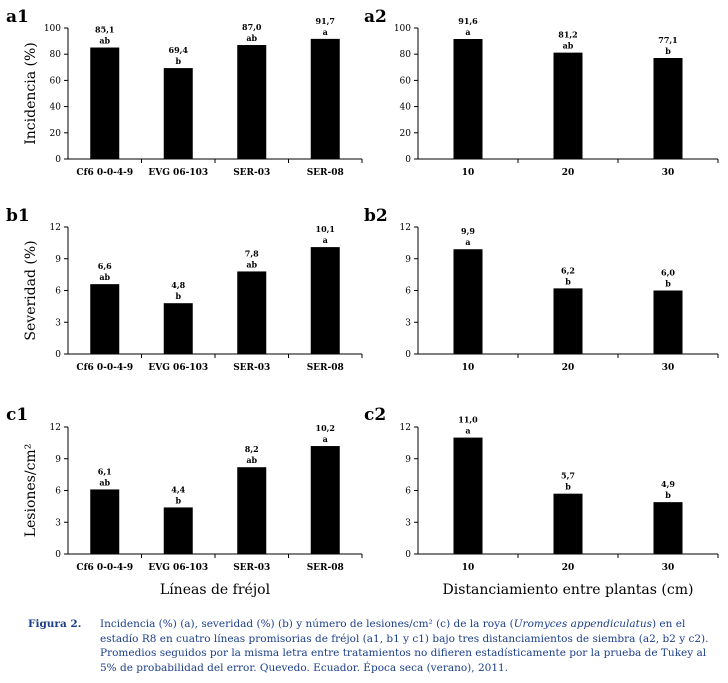 The image size is (728, 683). What do you see at coordinates (568, 476) in the screenshot?
I see `data-value-label: 5,7` at bounding box center [568, 476].